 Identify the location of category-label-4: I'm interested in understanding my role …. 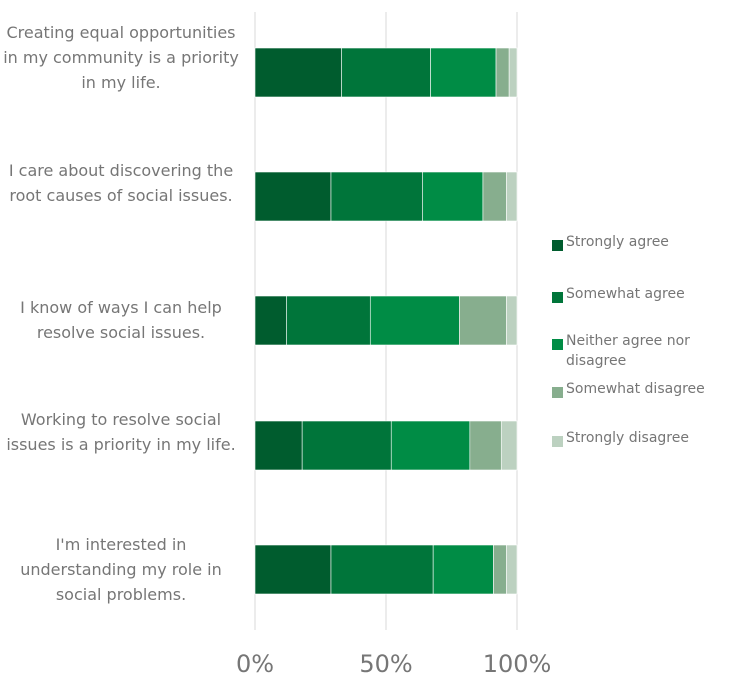
(121, 569).